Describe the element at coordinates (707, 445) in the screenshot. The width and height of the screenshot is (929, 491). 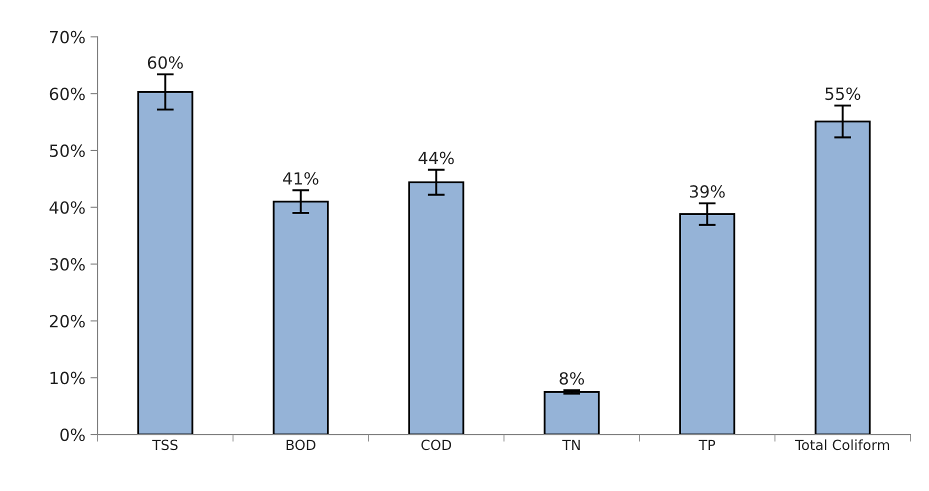
I see `x-tick-label: TP` at that location.